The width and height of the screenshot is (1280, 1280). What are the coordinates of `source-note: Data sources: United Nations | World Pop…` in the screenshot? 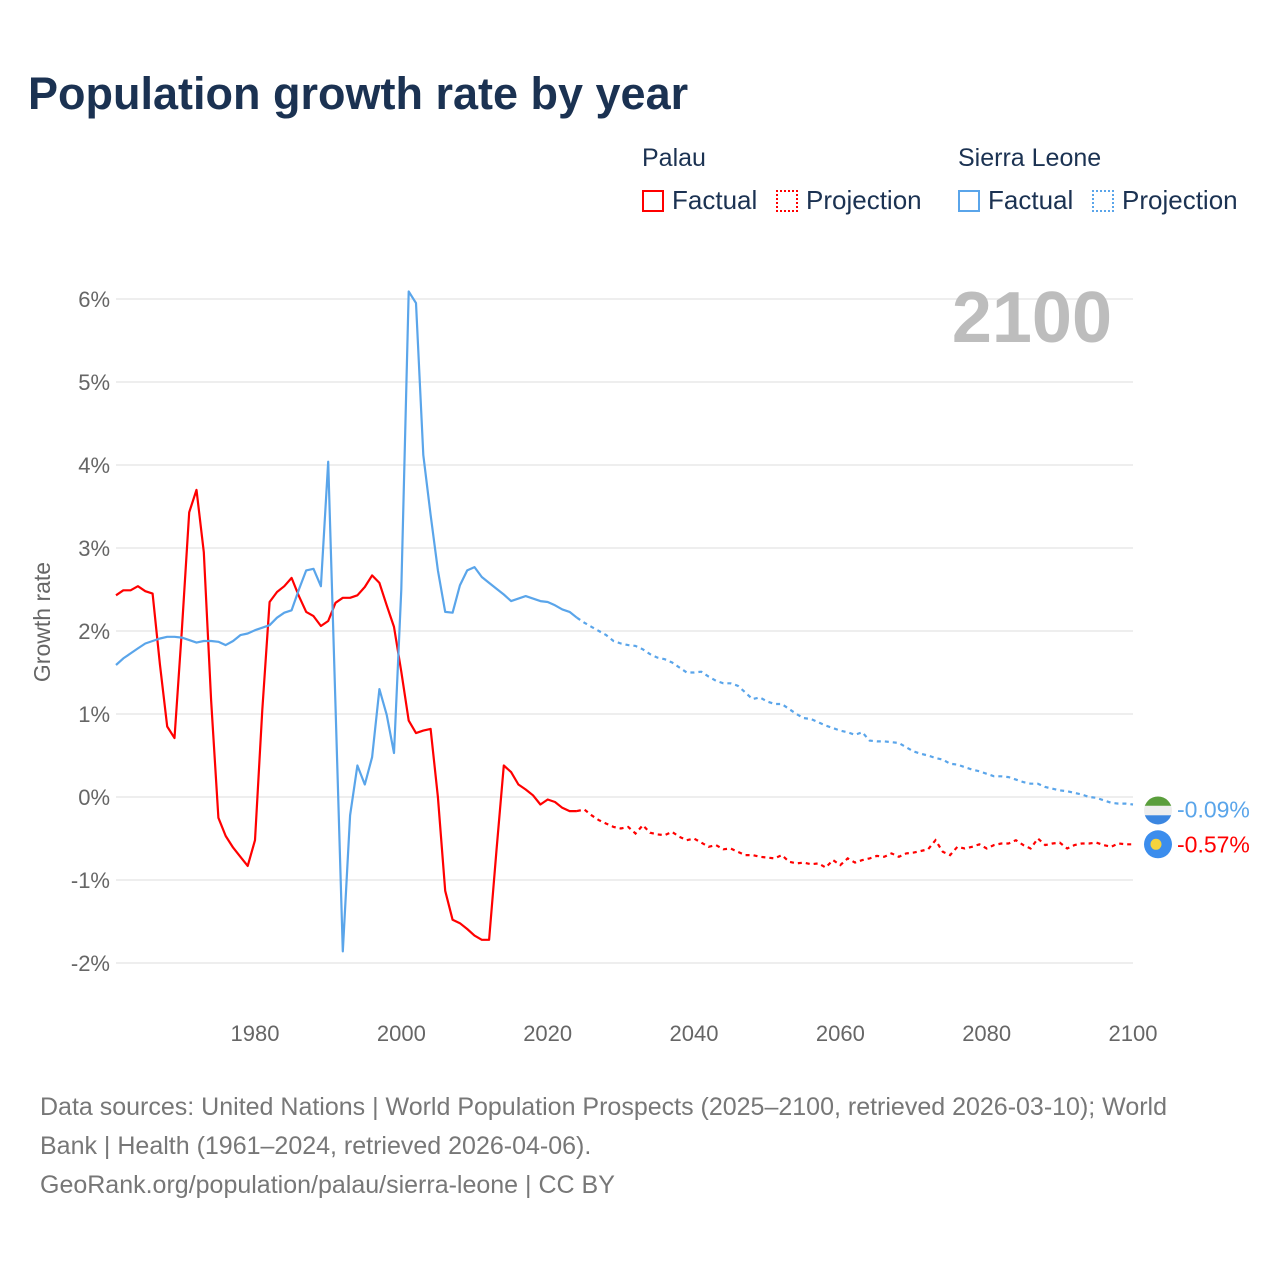 It's located at (640, 1146).